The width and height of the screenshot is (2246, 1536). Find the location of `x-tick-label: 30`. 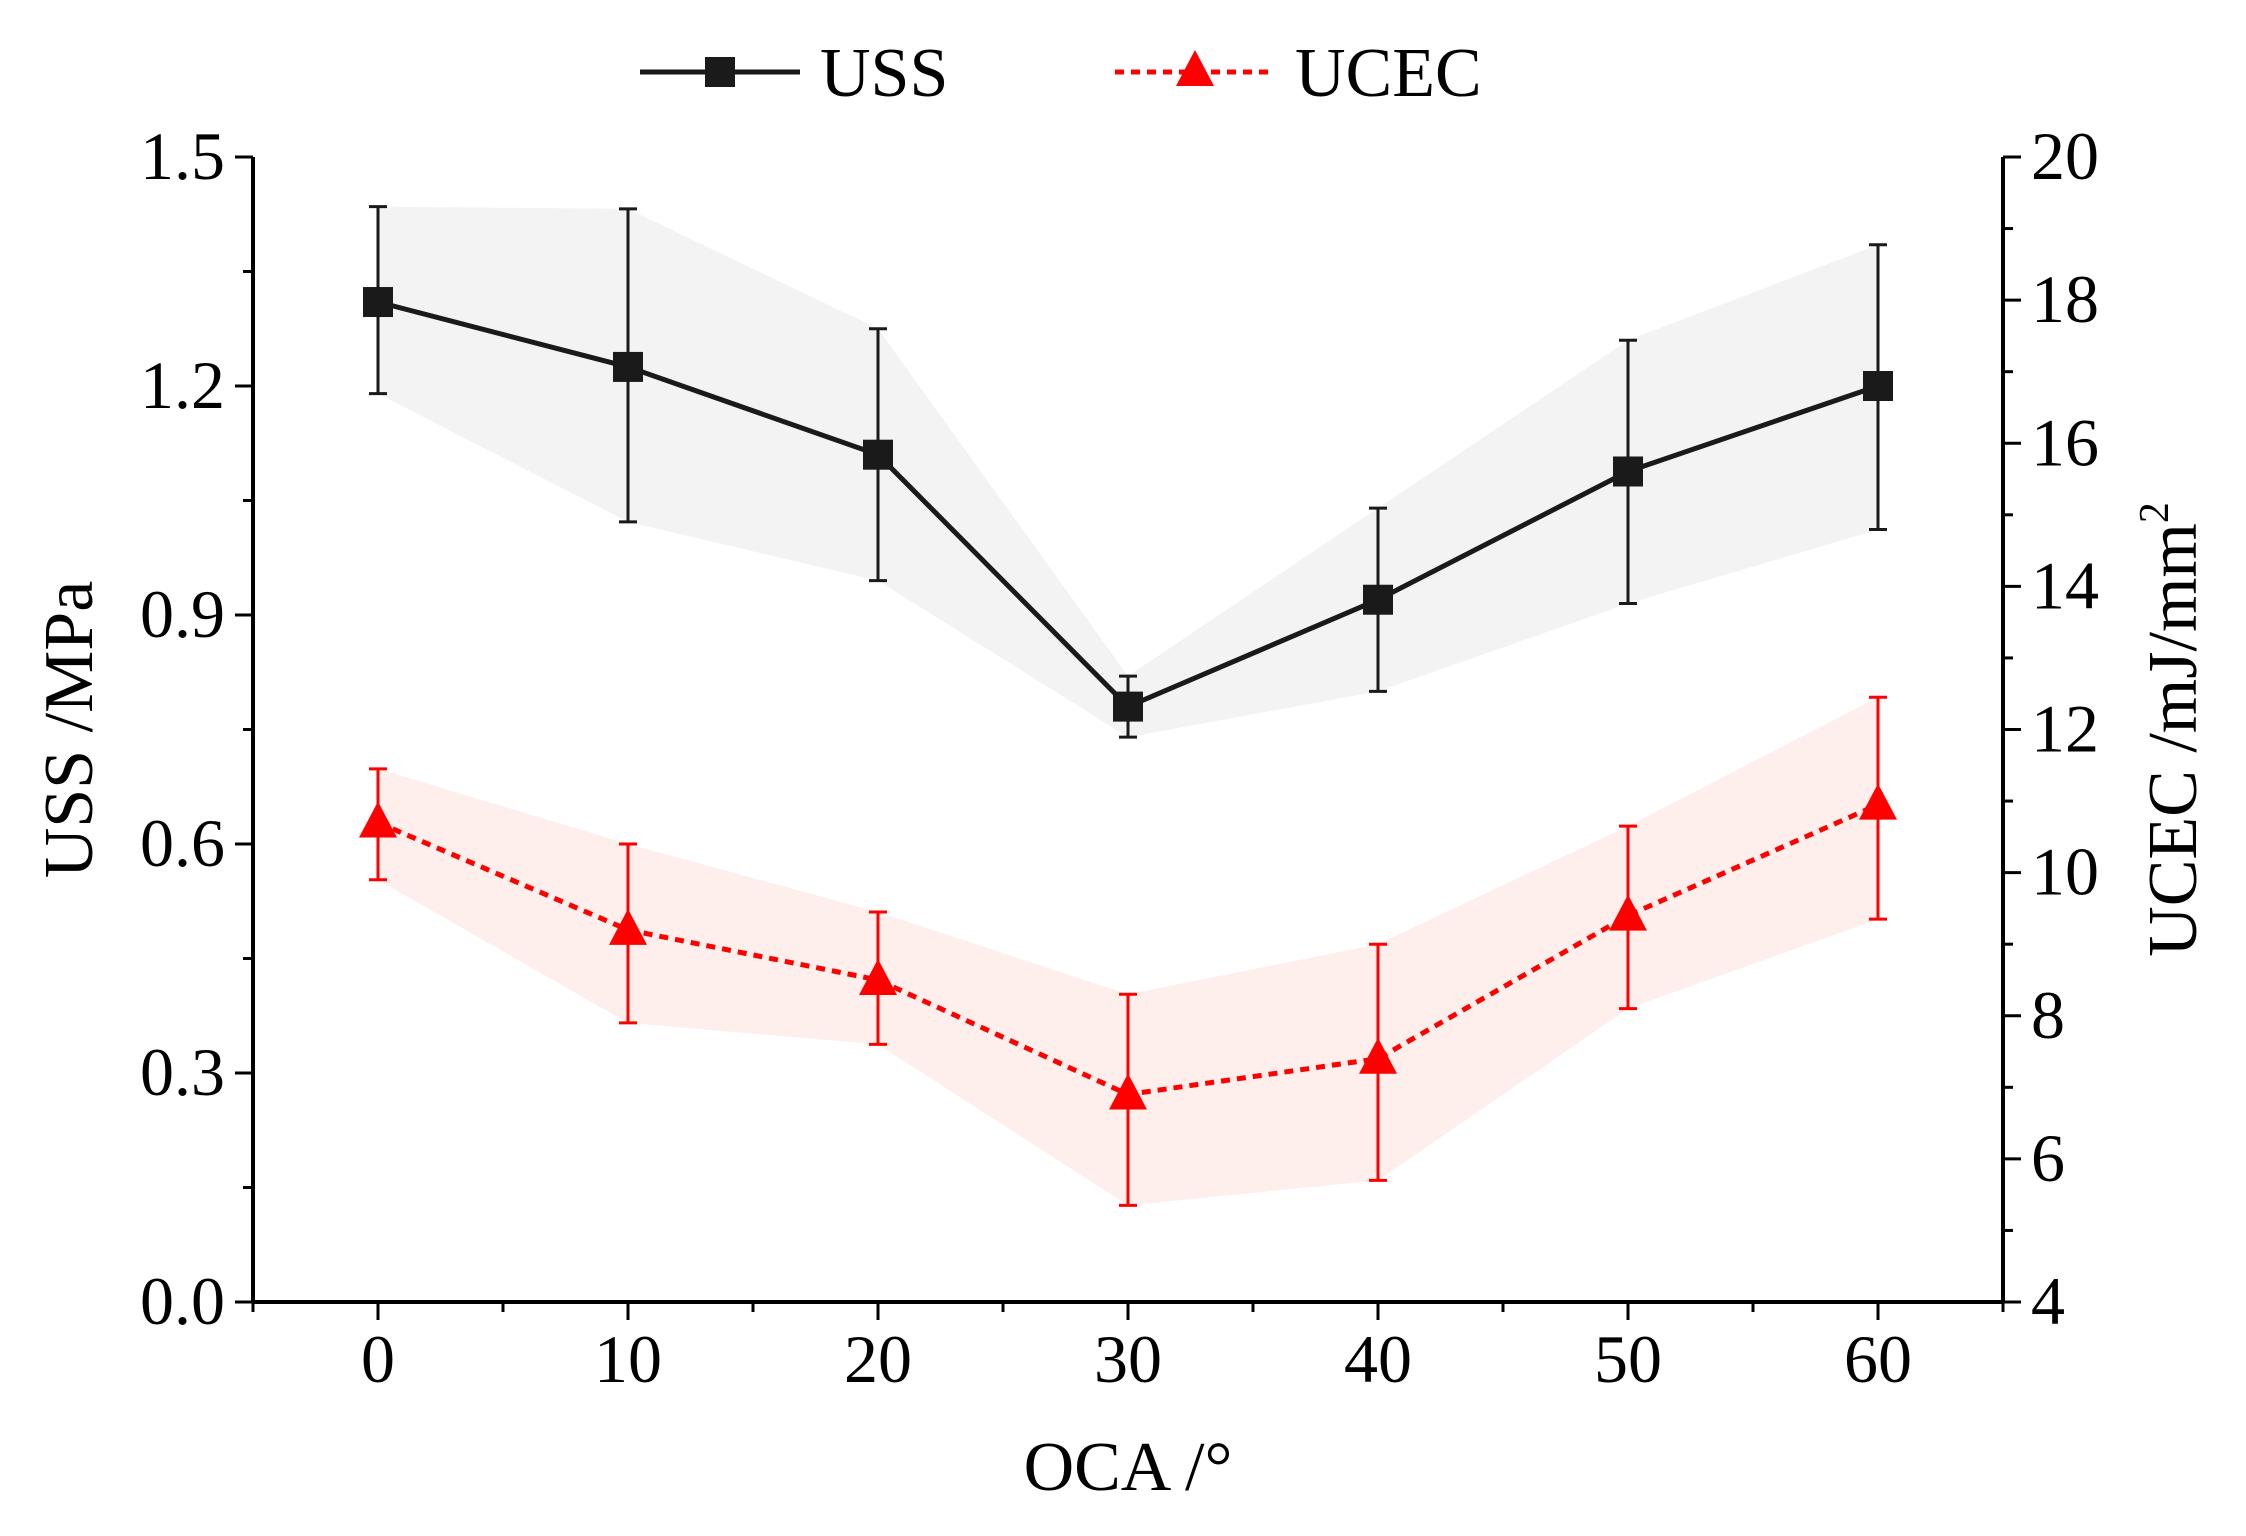

x-tick-label: 30 is located at coordinates (1128, 1359).